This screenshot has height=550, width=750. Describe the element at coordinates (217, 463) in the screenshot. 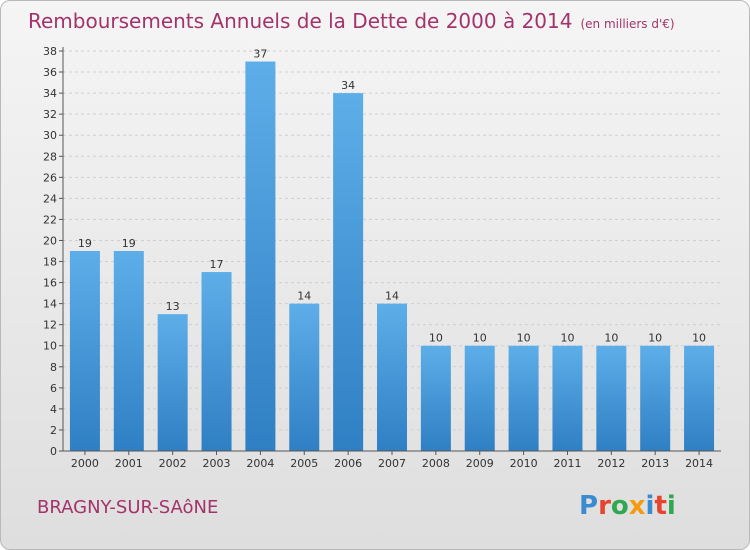

I see `x-tick-label: 2003` at that location.